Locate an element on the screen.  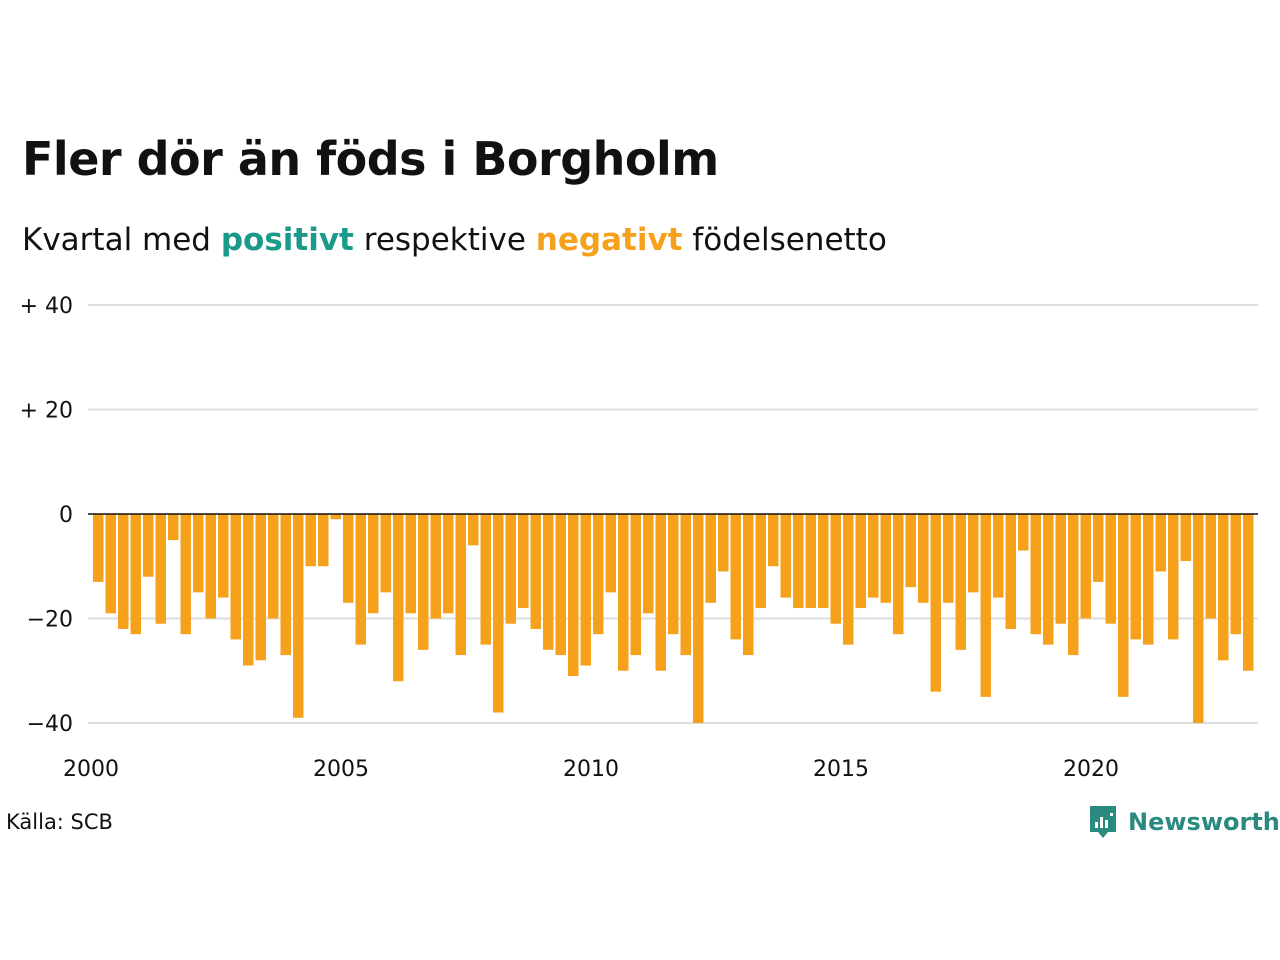
x-tick-label: 2020 is located at coordinates (1091, 769).